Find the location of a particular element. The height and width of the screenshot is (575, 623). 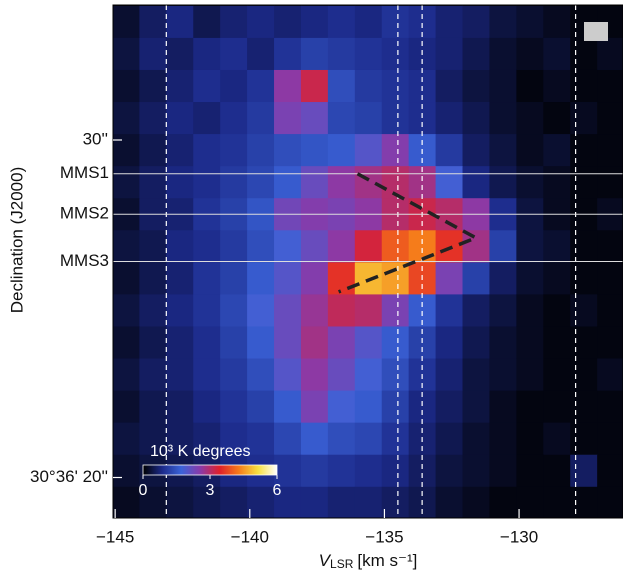

colorbar-tick-label: 6 is located at coordinates (277, 490).